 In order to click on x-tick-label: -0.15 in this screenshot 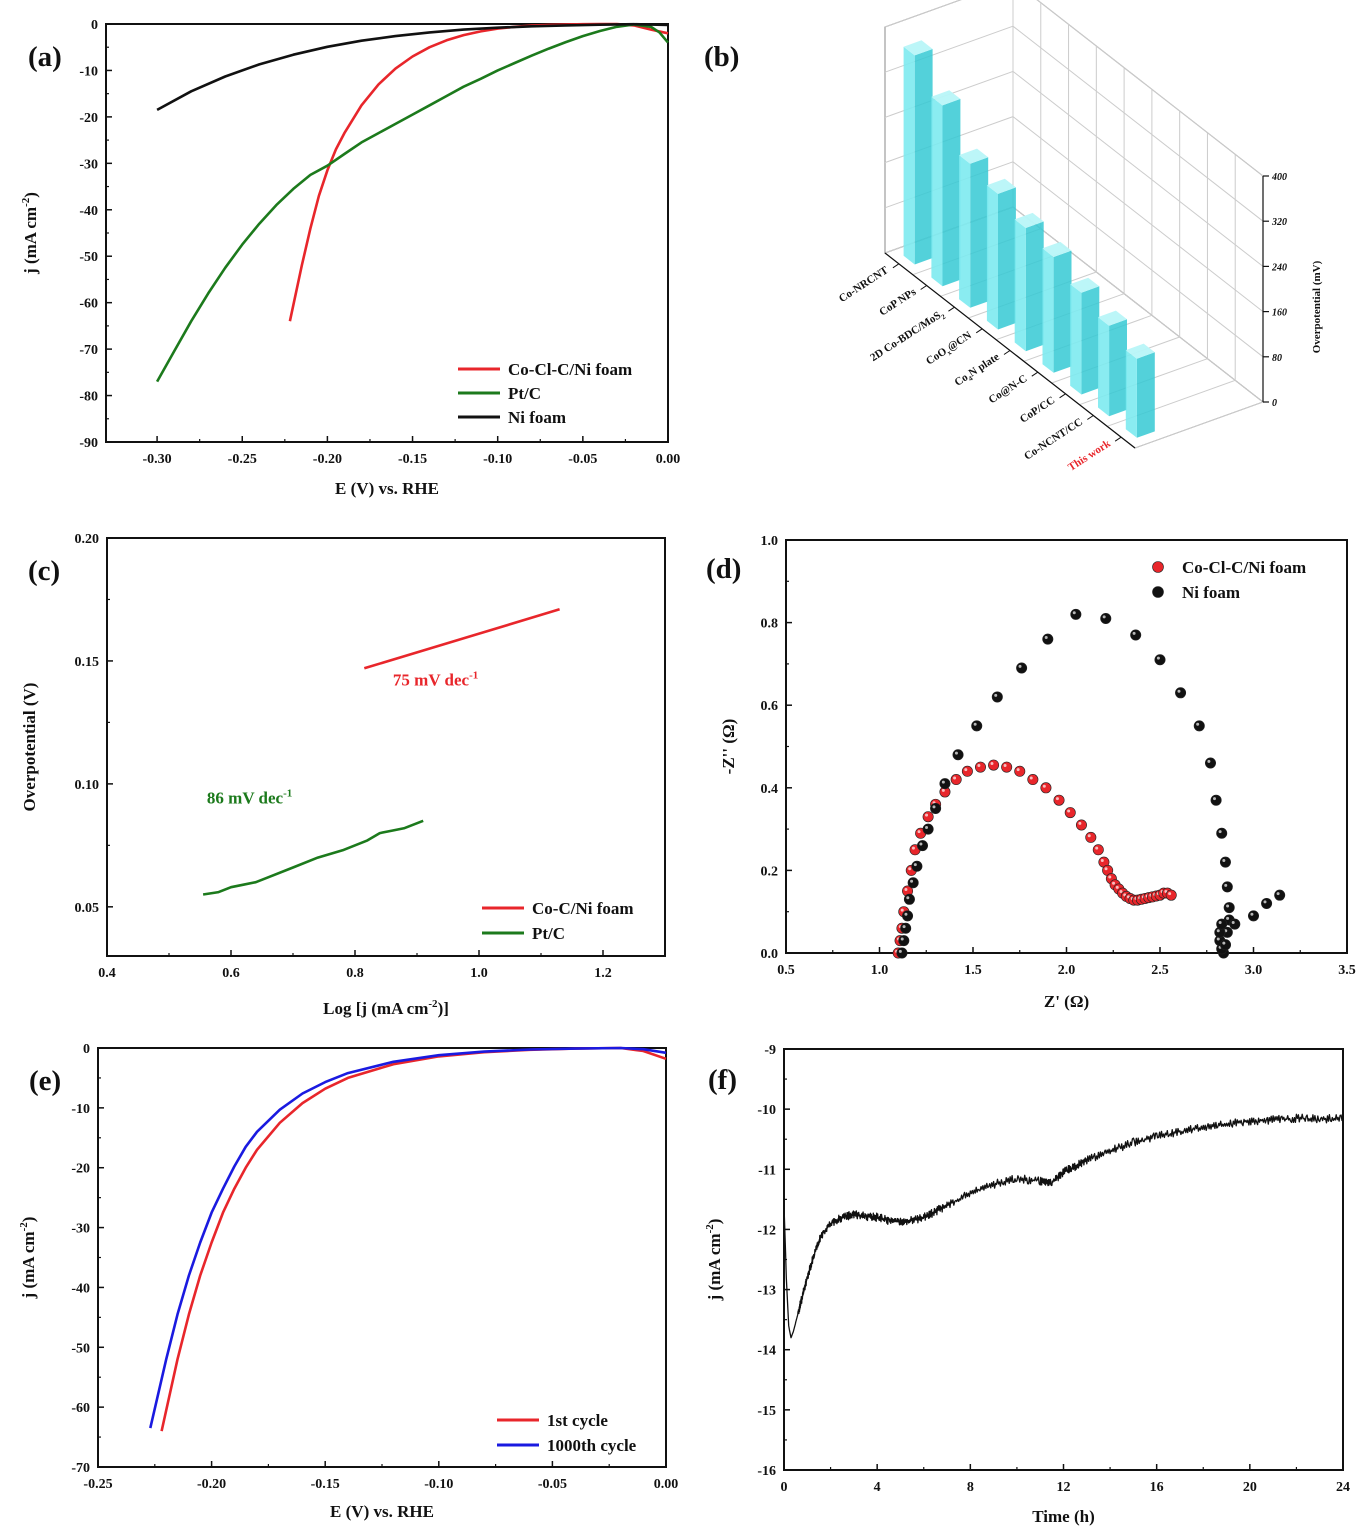, I will do `click(325, 1484)`.